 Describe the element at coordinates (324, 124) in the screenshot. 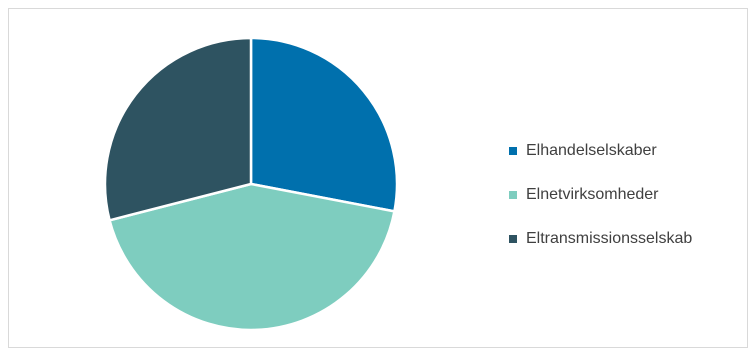

I see `pie-slice-elhandelselskaber` at that location.